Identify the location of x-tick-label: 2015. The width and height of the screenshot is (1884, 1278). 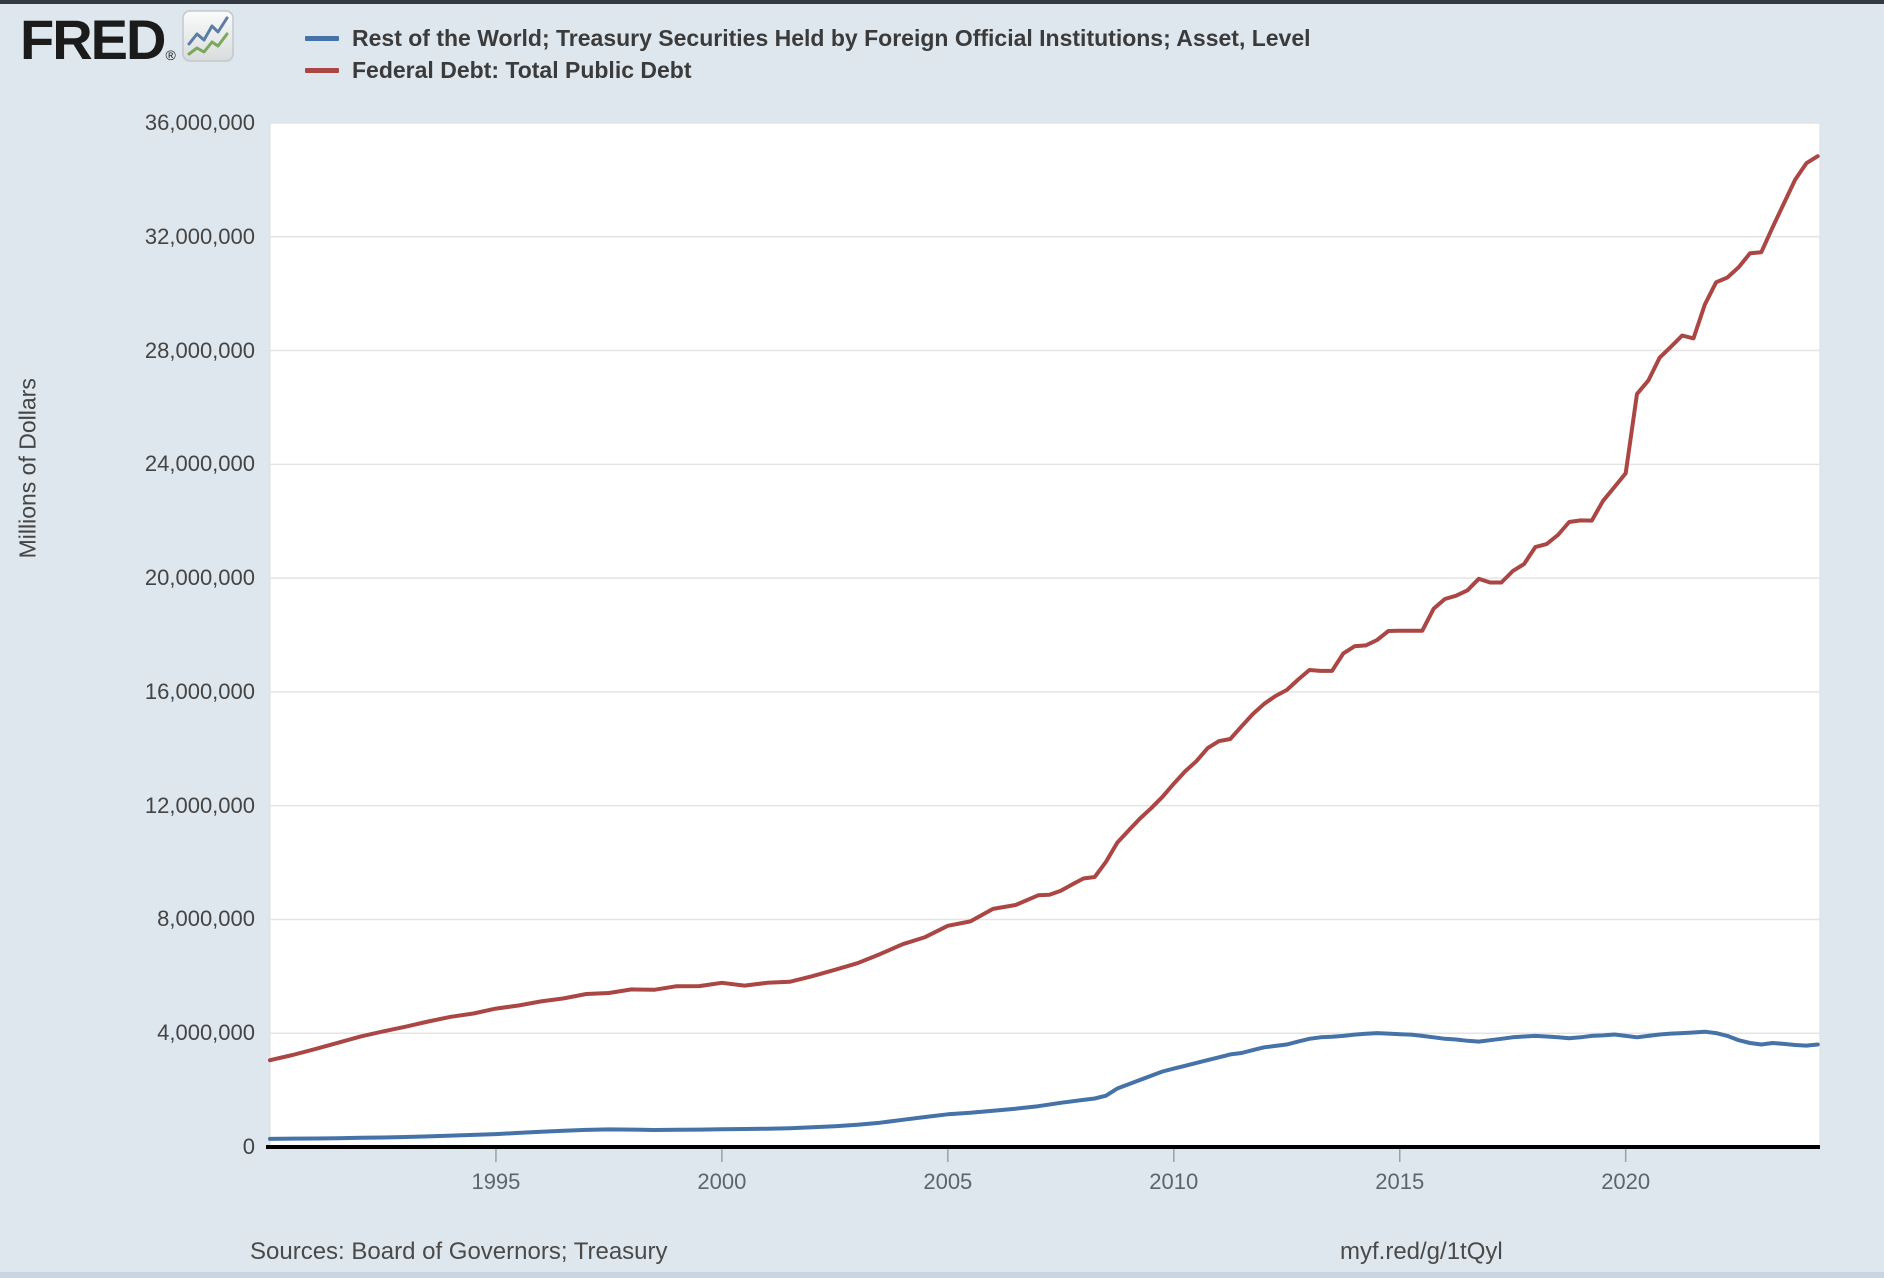
(1400, 1181).